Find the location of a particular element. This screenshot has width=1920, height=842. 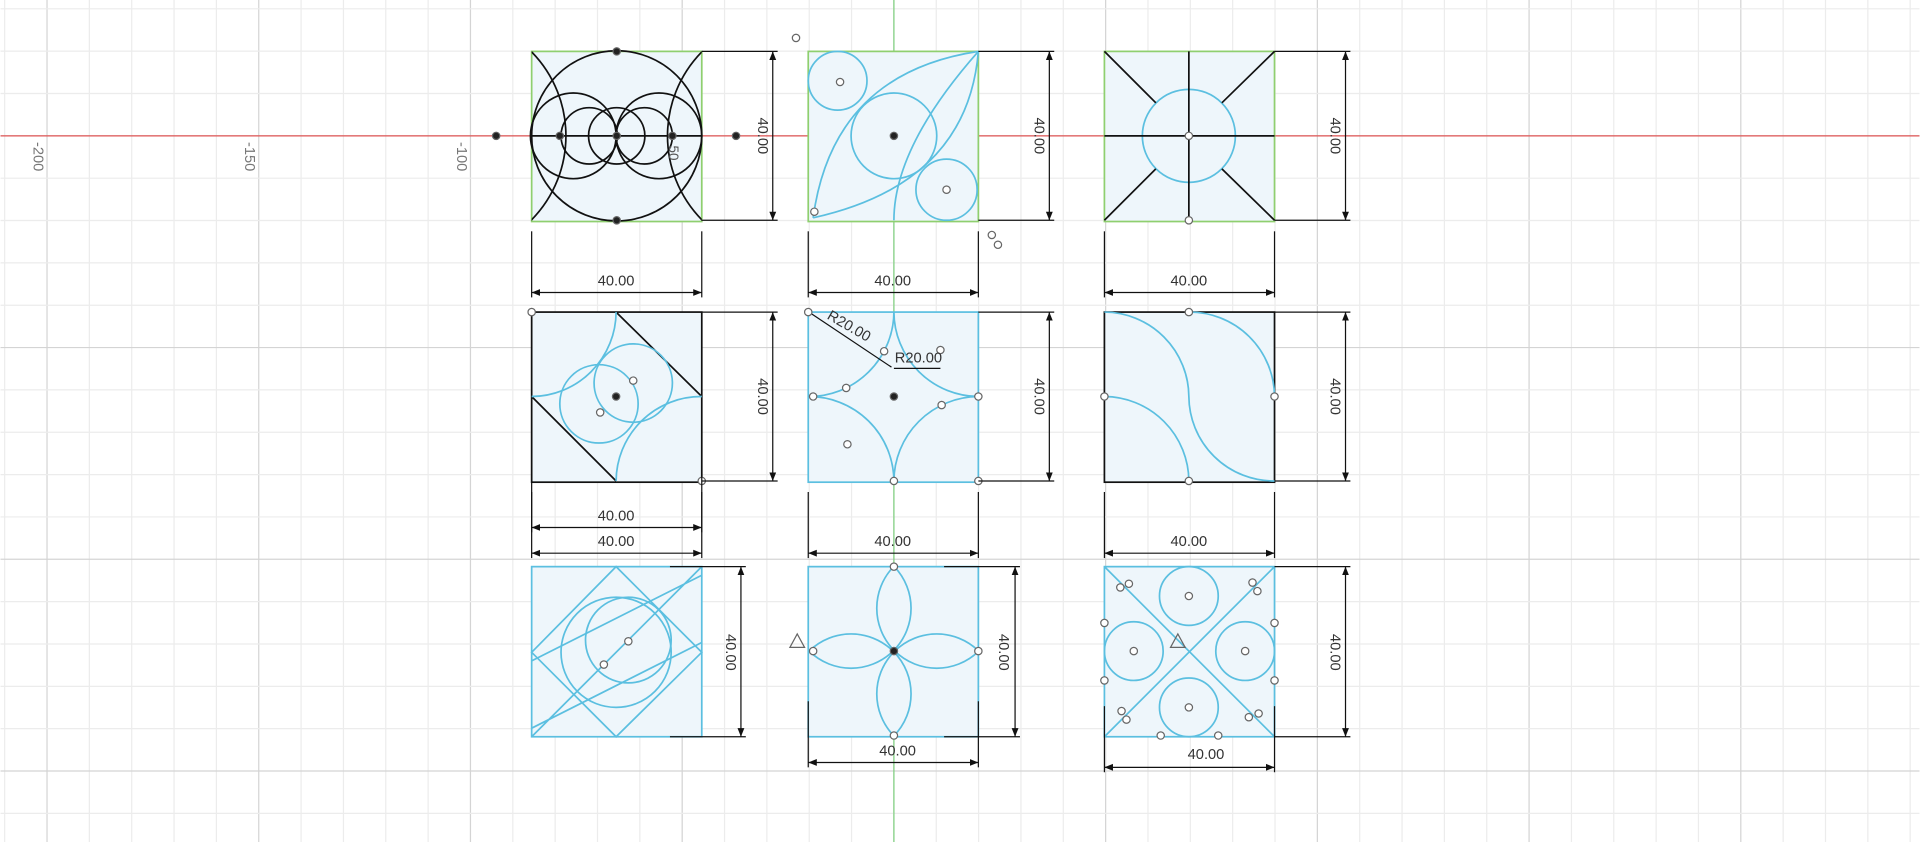

constraint-icon is located at coordinates (1178, 640).